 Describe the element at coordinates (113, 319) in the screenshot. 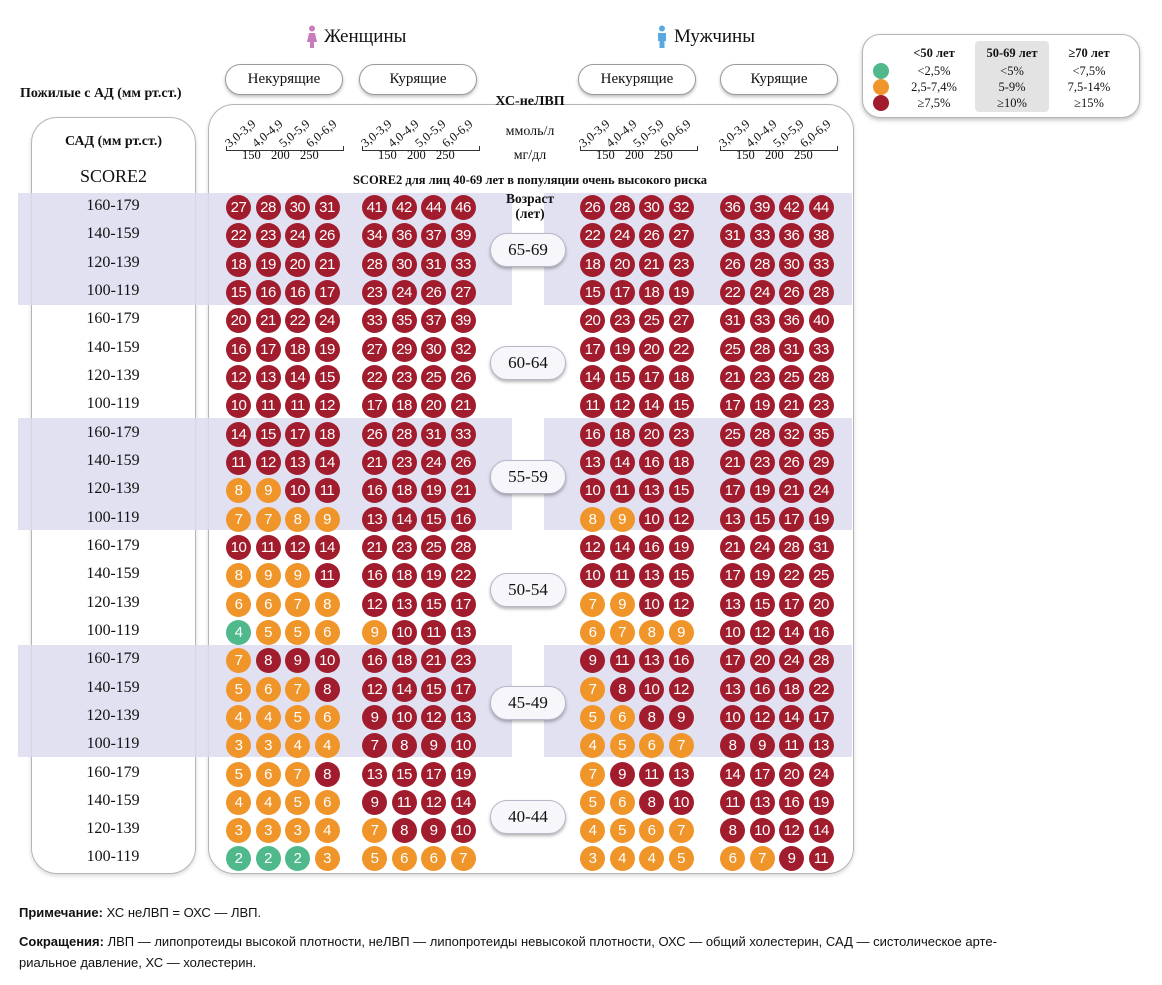

I see `sbp-label: 160-179` at that location.